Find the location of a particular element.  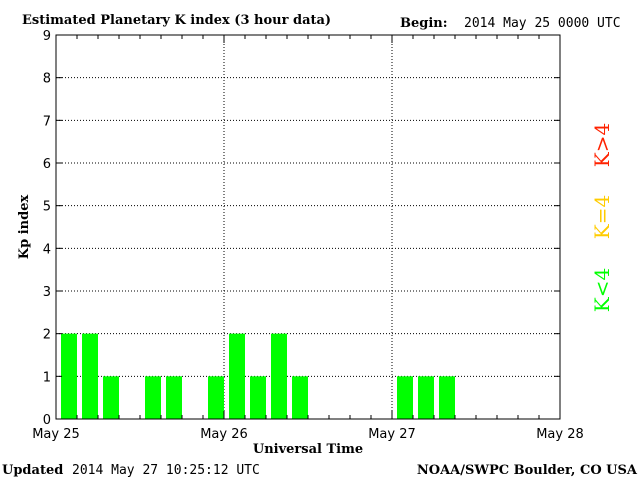

begin-value: 2014 May 25 0000 UTC is located at coordinates (542, 23).